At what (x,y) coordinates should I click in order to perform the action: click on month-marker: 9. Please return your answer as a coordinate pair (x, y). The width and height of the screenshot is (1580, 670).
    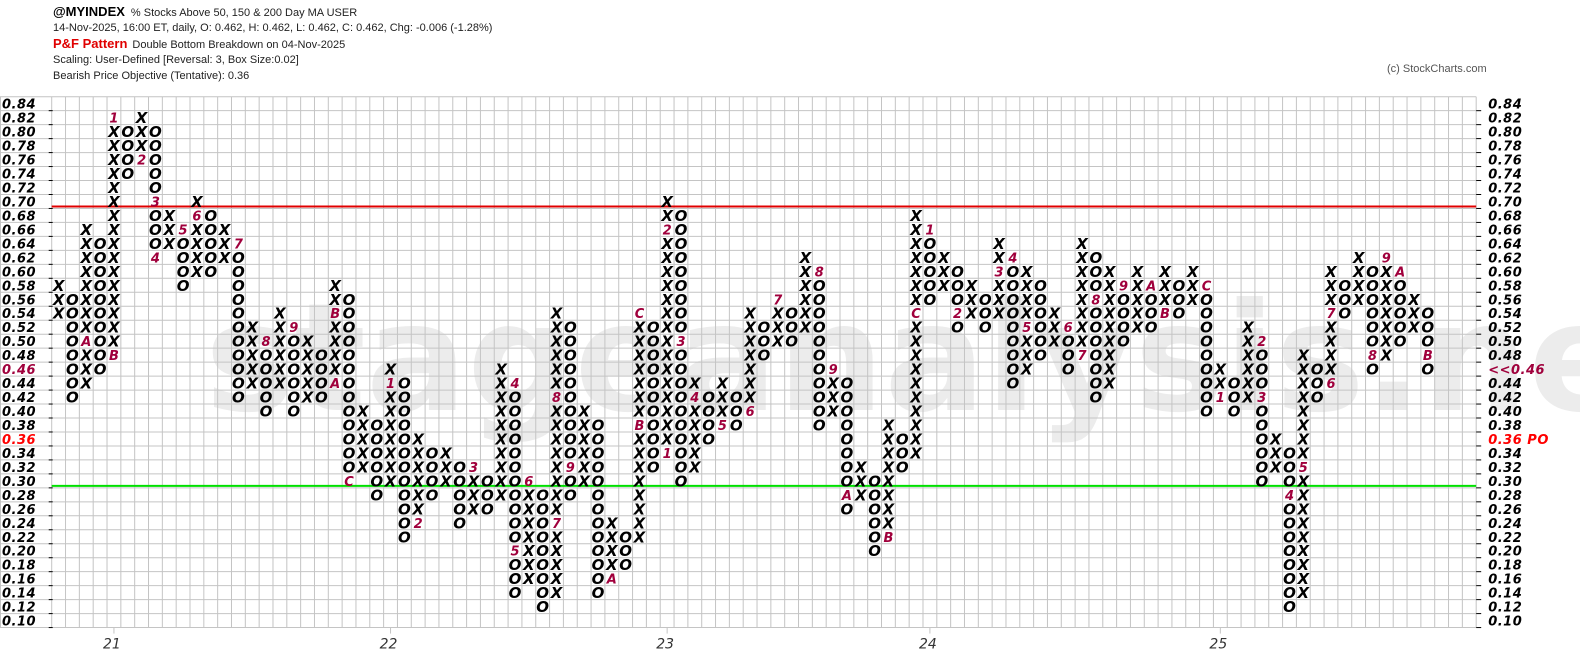
    Looking at the image, I should click on (570, 468).